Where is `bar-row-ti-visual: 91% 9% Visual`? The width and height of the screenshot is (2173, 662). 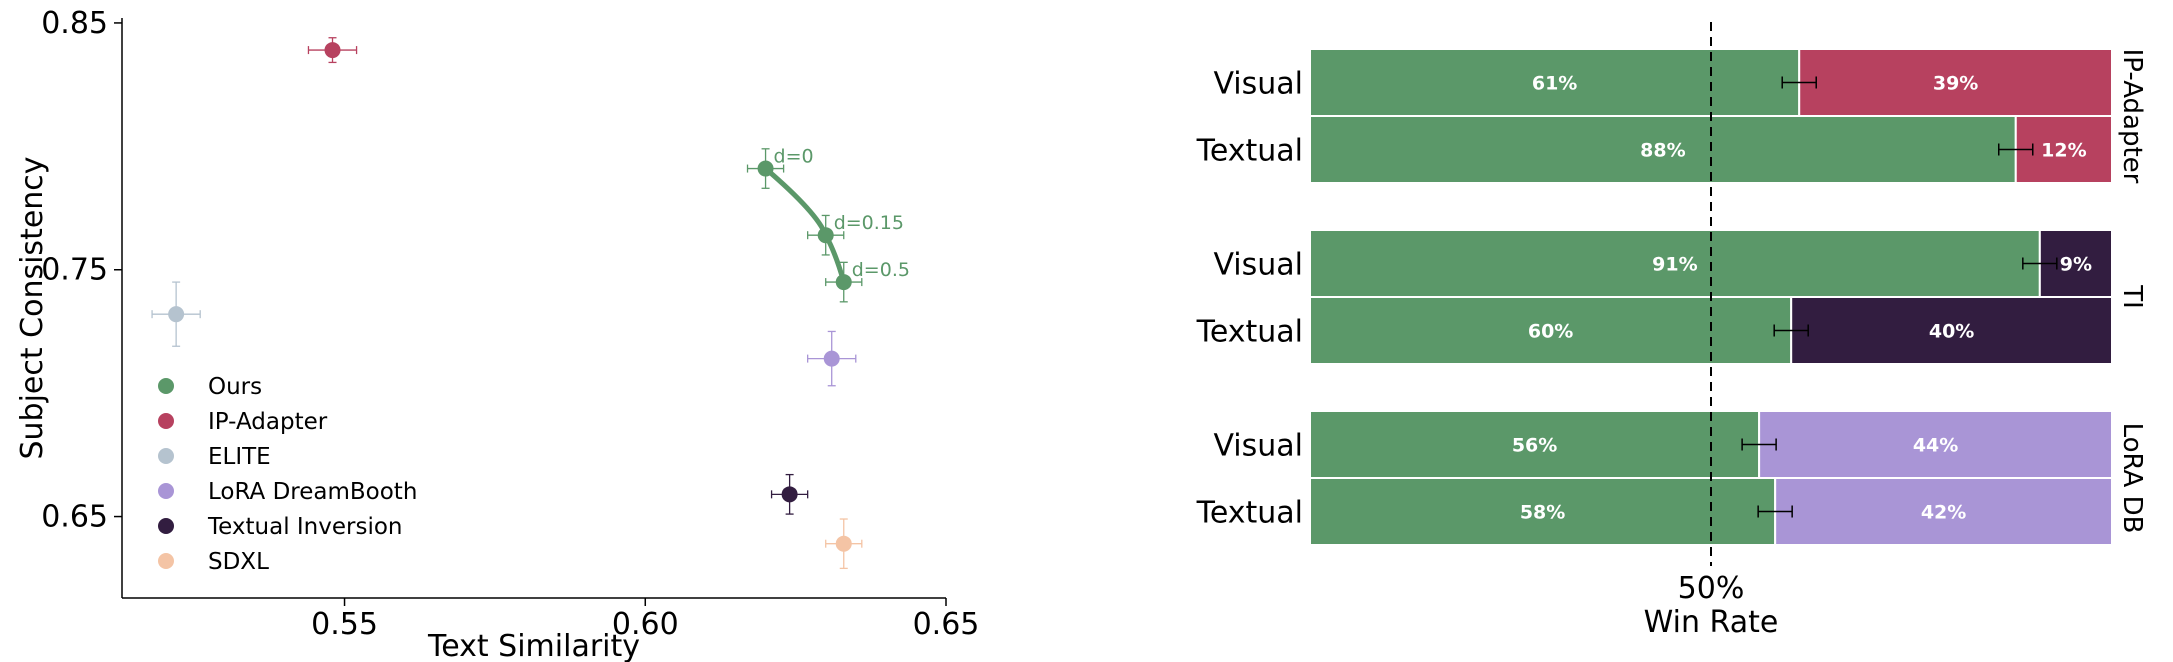
bar-row-ti-visual: 91% 9% Visual is located at coordinates (1663, 263).